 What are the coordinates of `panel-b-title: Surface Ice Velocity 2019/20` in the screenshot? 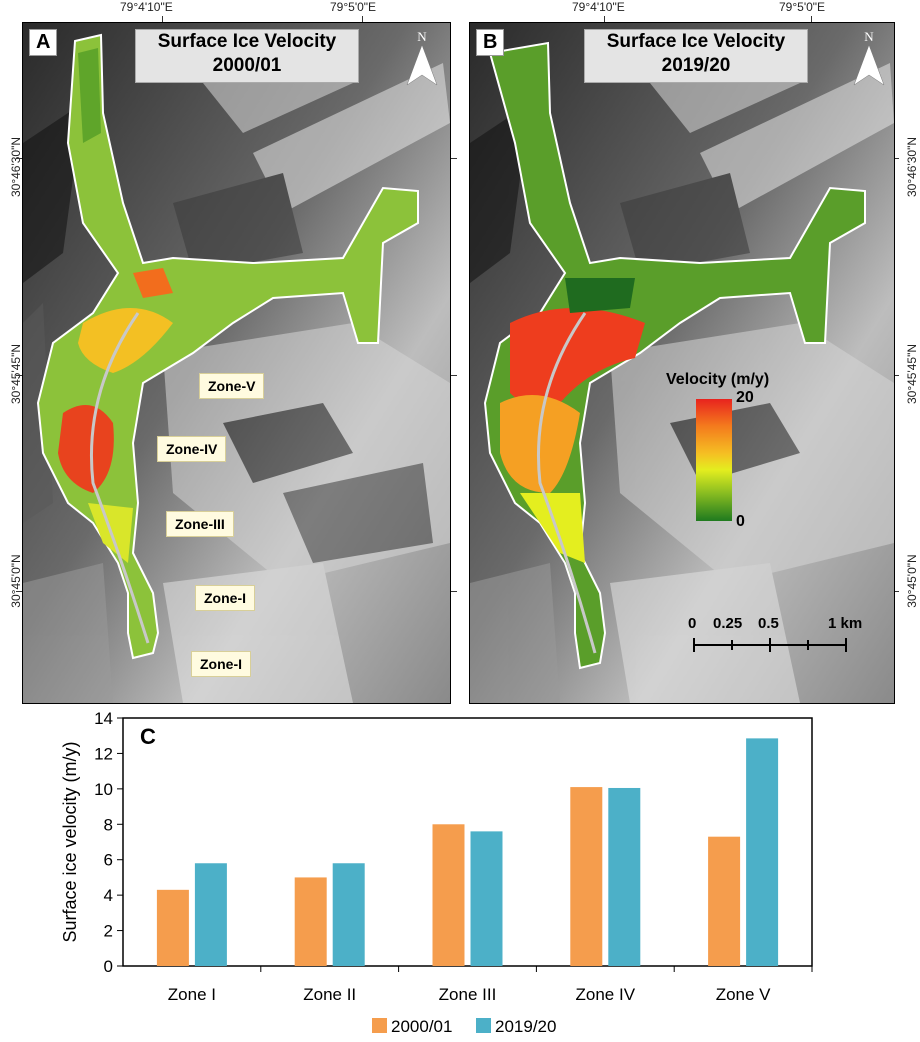 It's located at (696, 56).